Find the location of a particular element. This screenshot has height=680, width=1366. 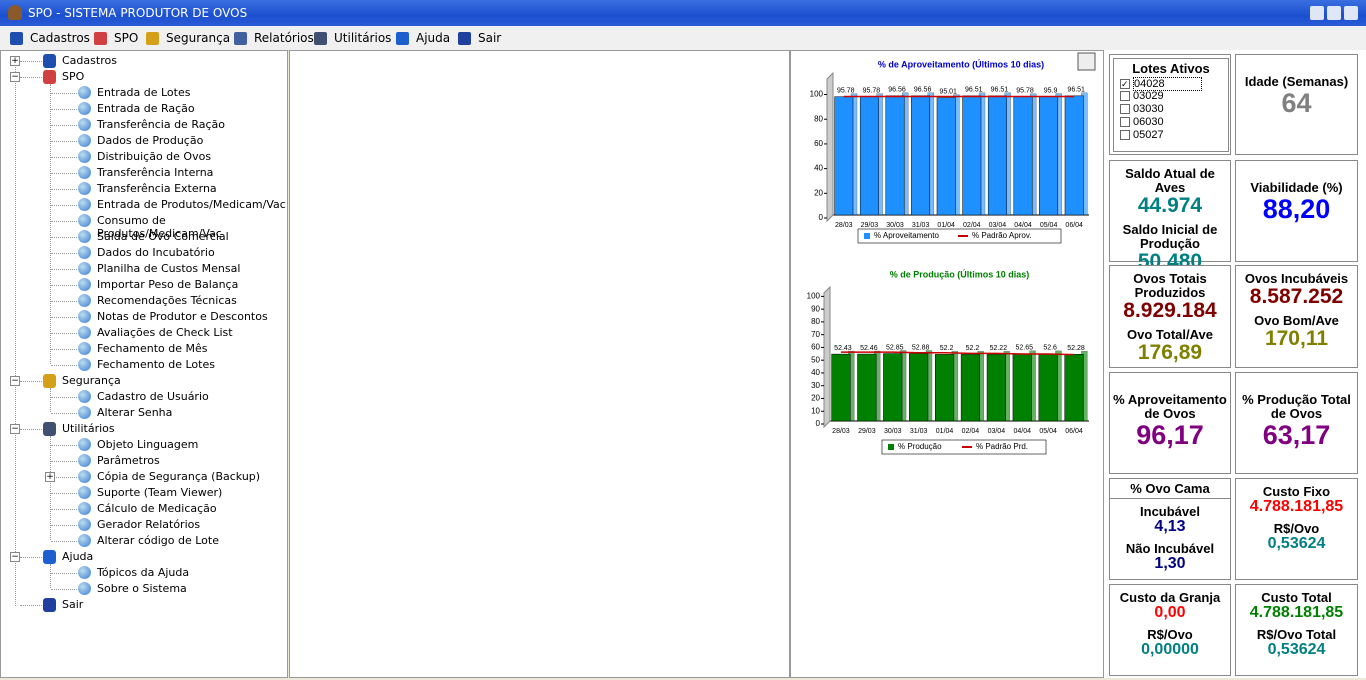

tree-item: Transferência Externa is located at coordinates (157, 188).